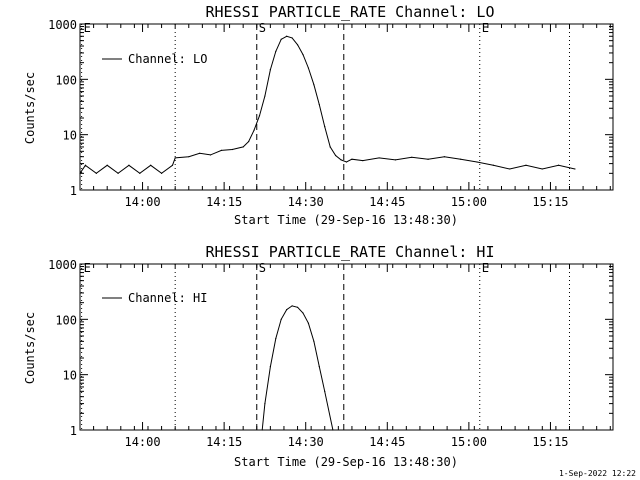  Describe the element at coordinates (297, 368) in the screenshot. I see `series-line` at that location.